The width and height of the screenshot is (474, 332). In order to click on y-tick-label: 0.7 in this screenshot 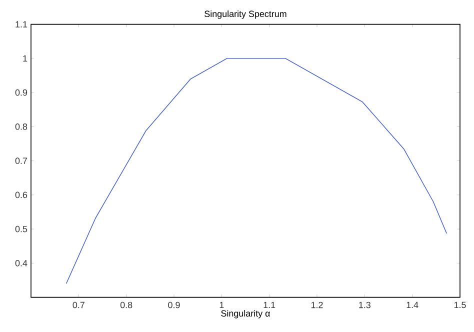, I will do `click(21, 161)`.